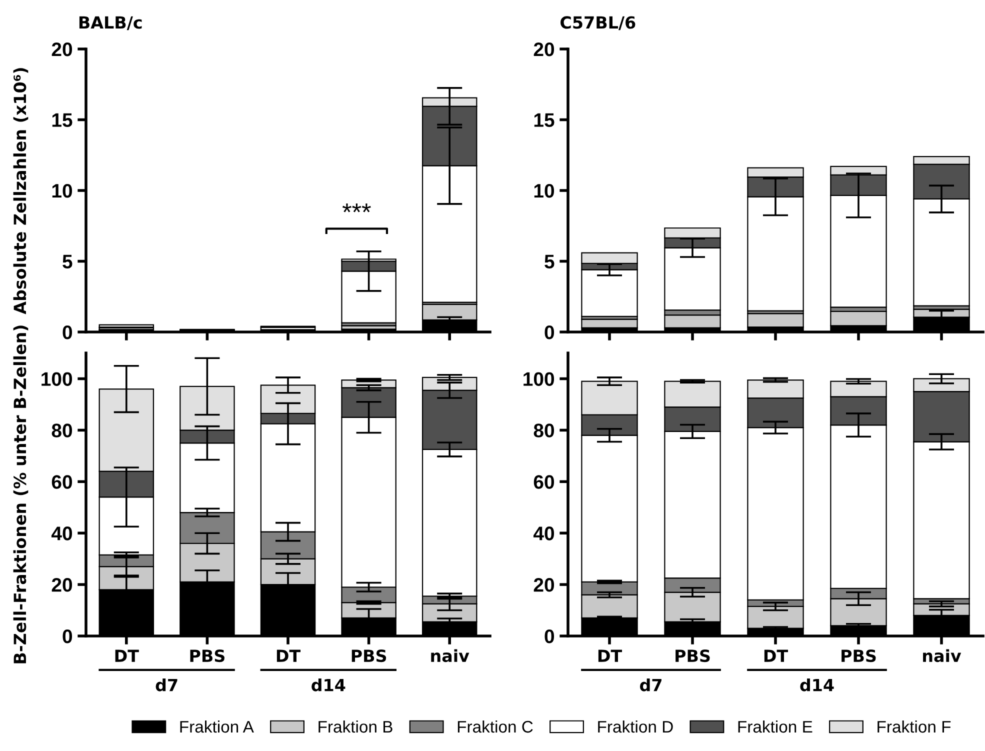 The width and height of the screenshot is (985, 751). Describe the element at coordinates (495, 726) in the screenshot. I see `legend-label: Fraktion C` at that location.